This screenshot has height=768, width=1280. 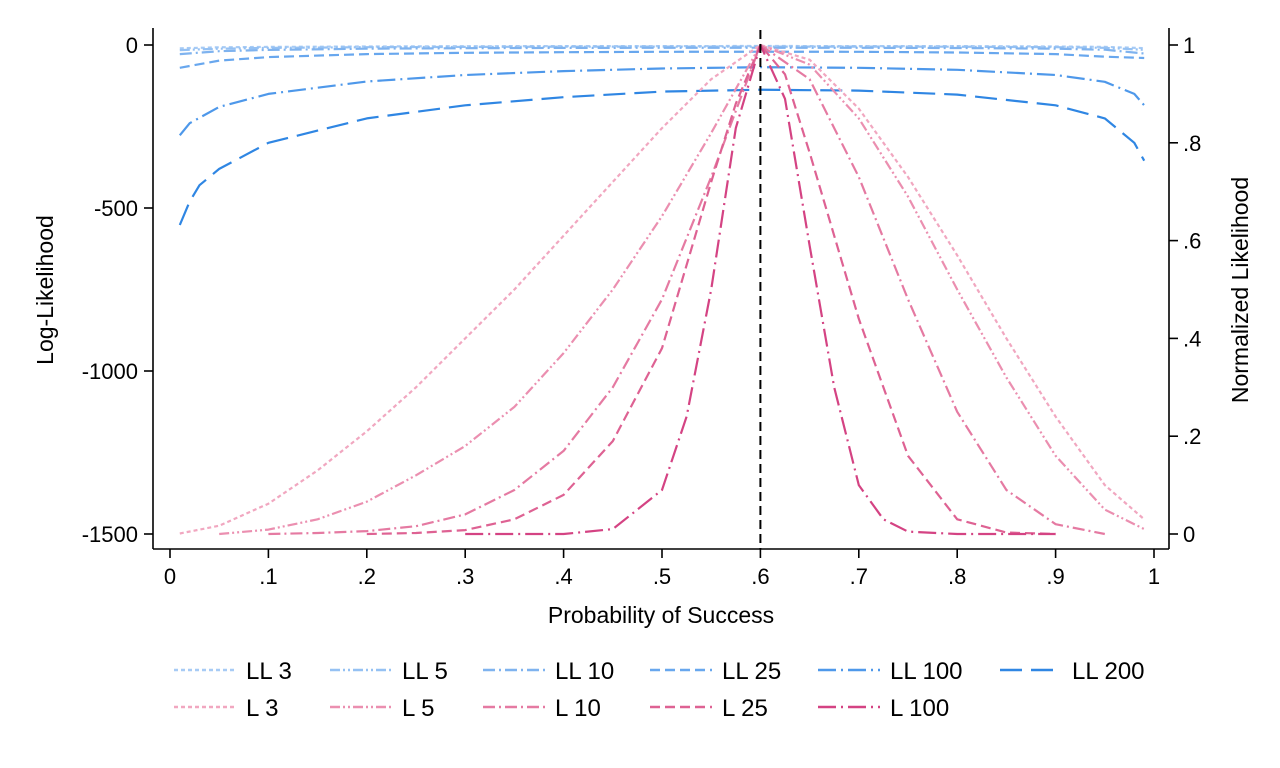 I want to click on legend-label-l-10: L 10, so click(x=578, y=708).